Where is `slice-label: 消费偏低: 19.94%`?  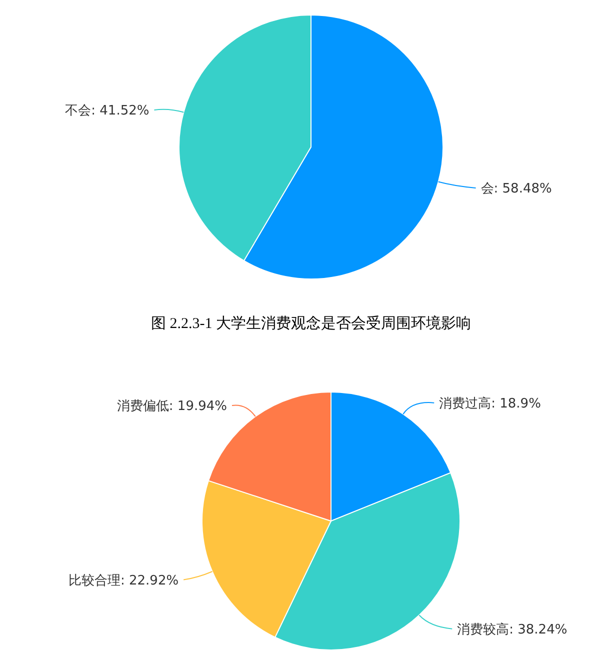 slice-label: 消费偏低: 19.94% is located at coordinates (171, 406).